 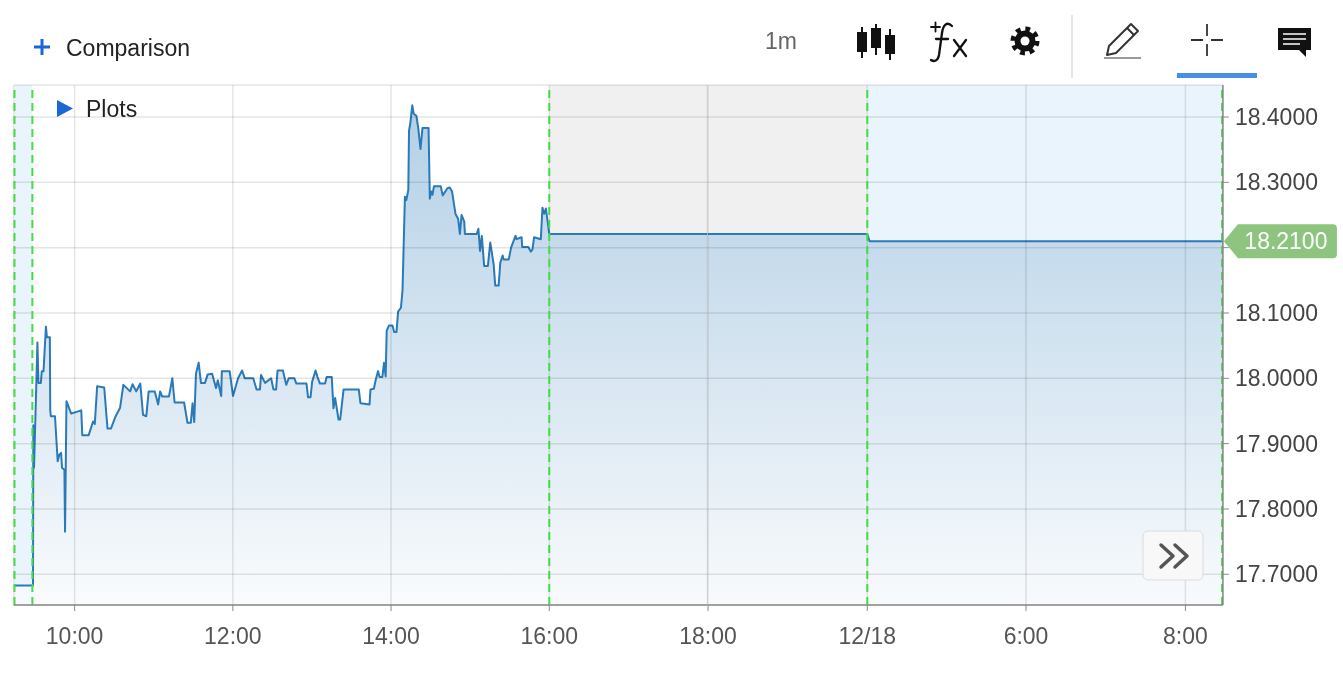 What do you see at coordinates (112, 109) in the screenshot?
I see `annotation: Plots` at bounding box center [112, 109].